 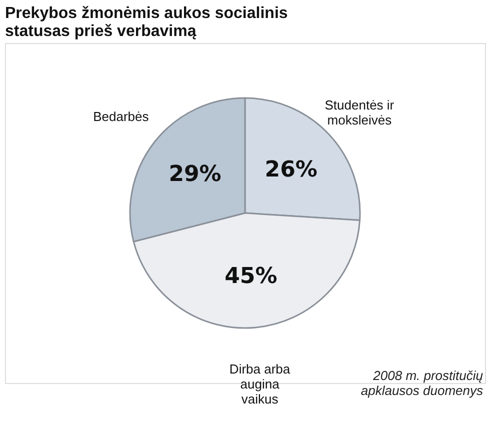 I want to click on slice-label: Dirba arba augina vaikus, so click(x=260, y=383).